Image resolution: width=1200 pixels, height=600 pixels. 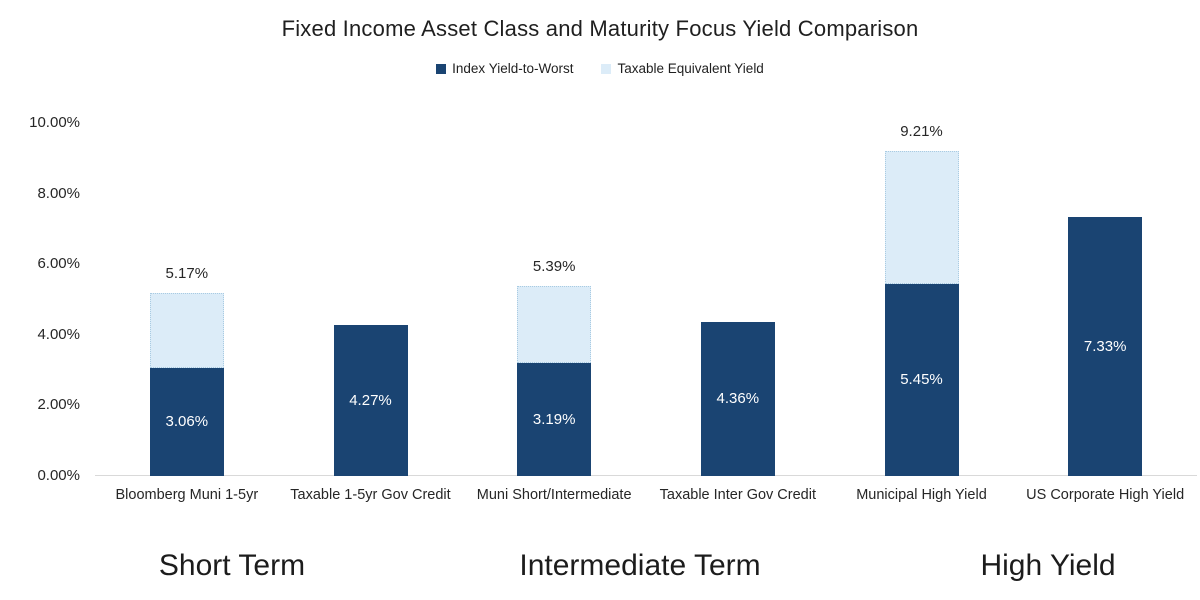 What do you see at coordinates (690, 68) in the screenshot?
I see `legend-label-taxable-equivalent: Taxable Equivalent Yield` at bounding box center [690, 68].